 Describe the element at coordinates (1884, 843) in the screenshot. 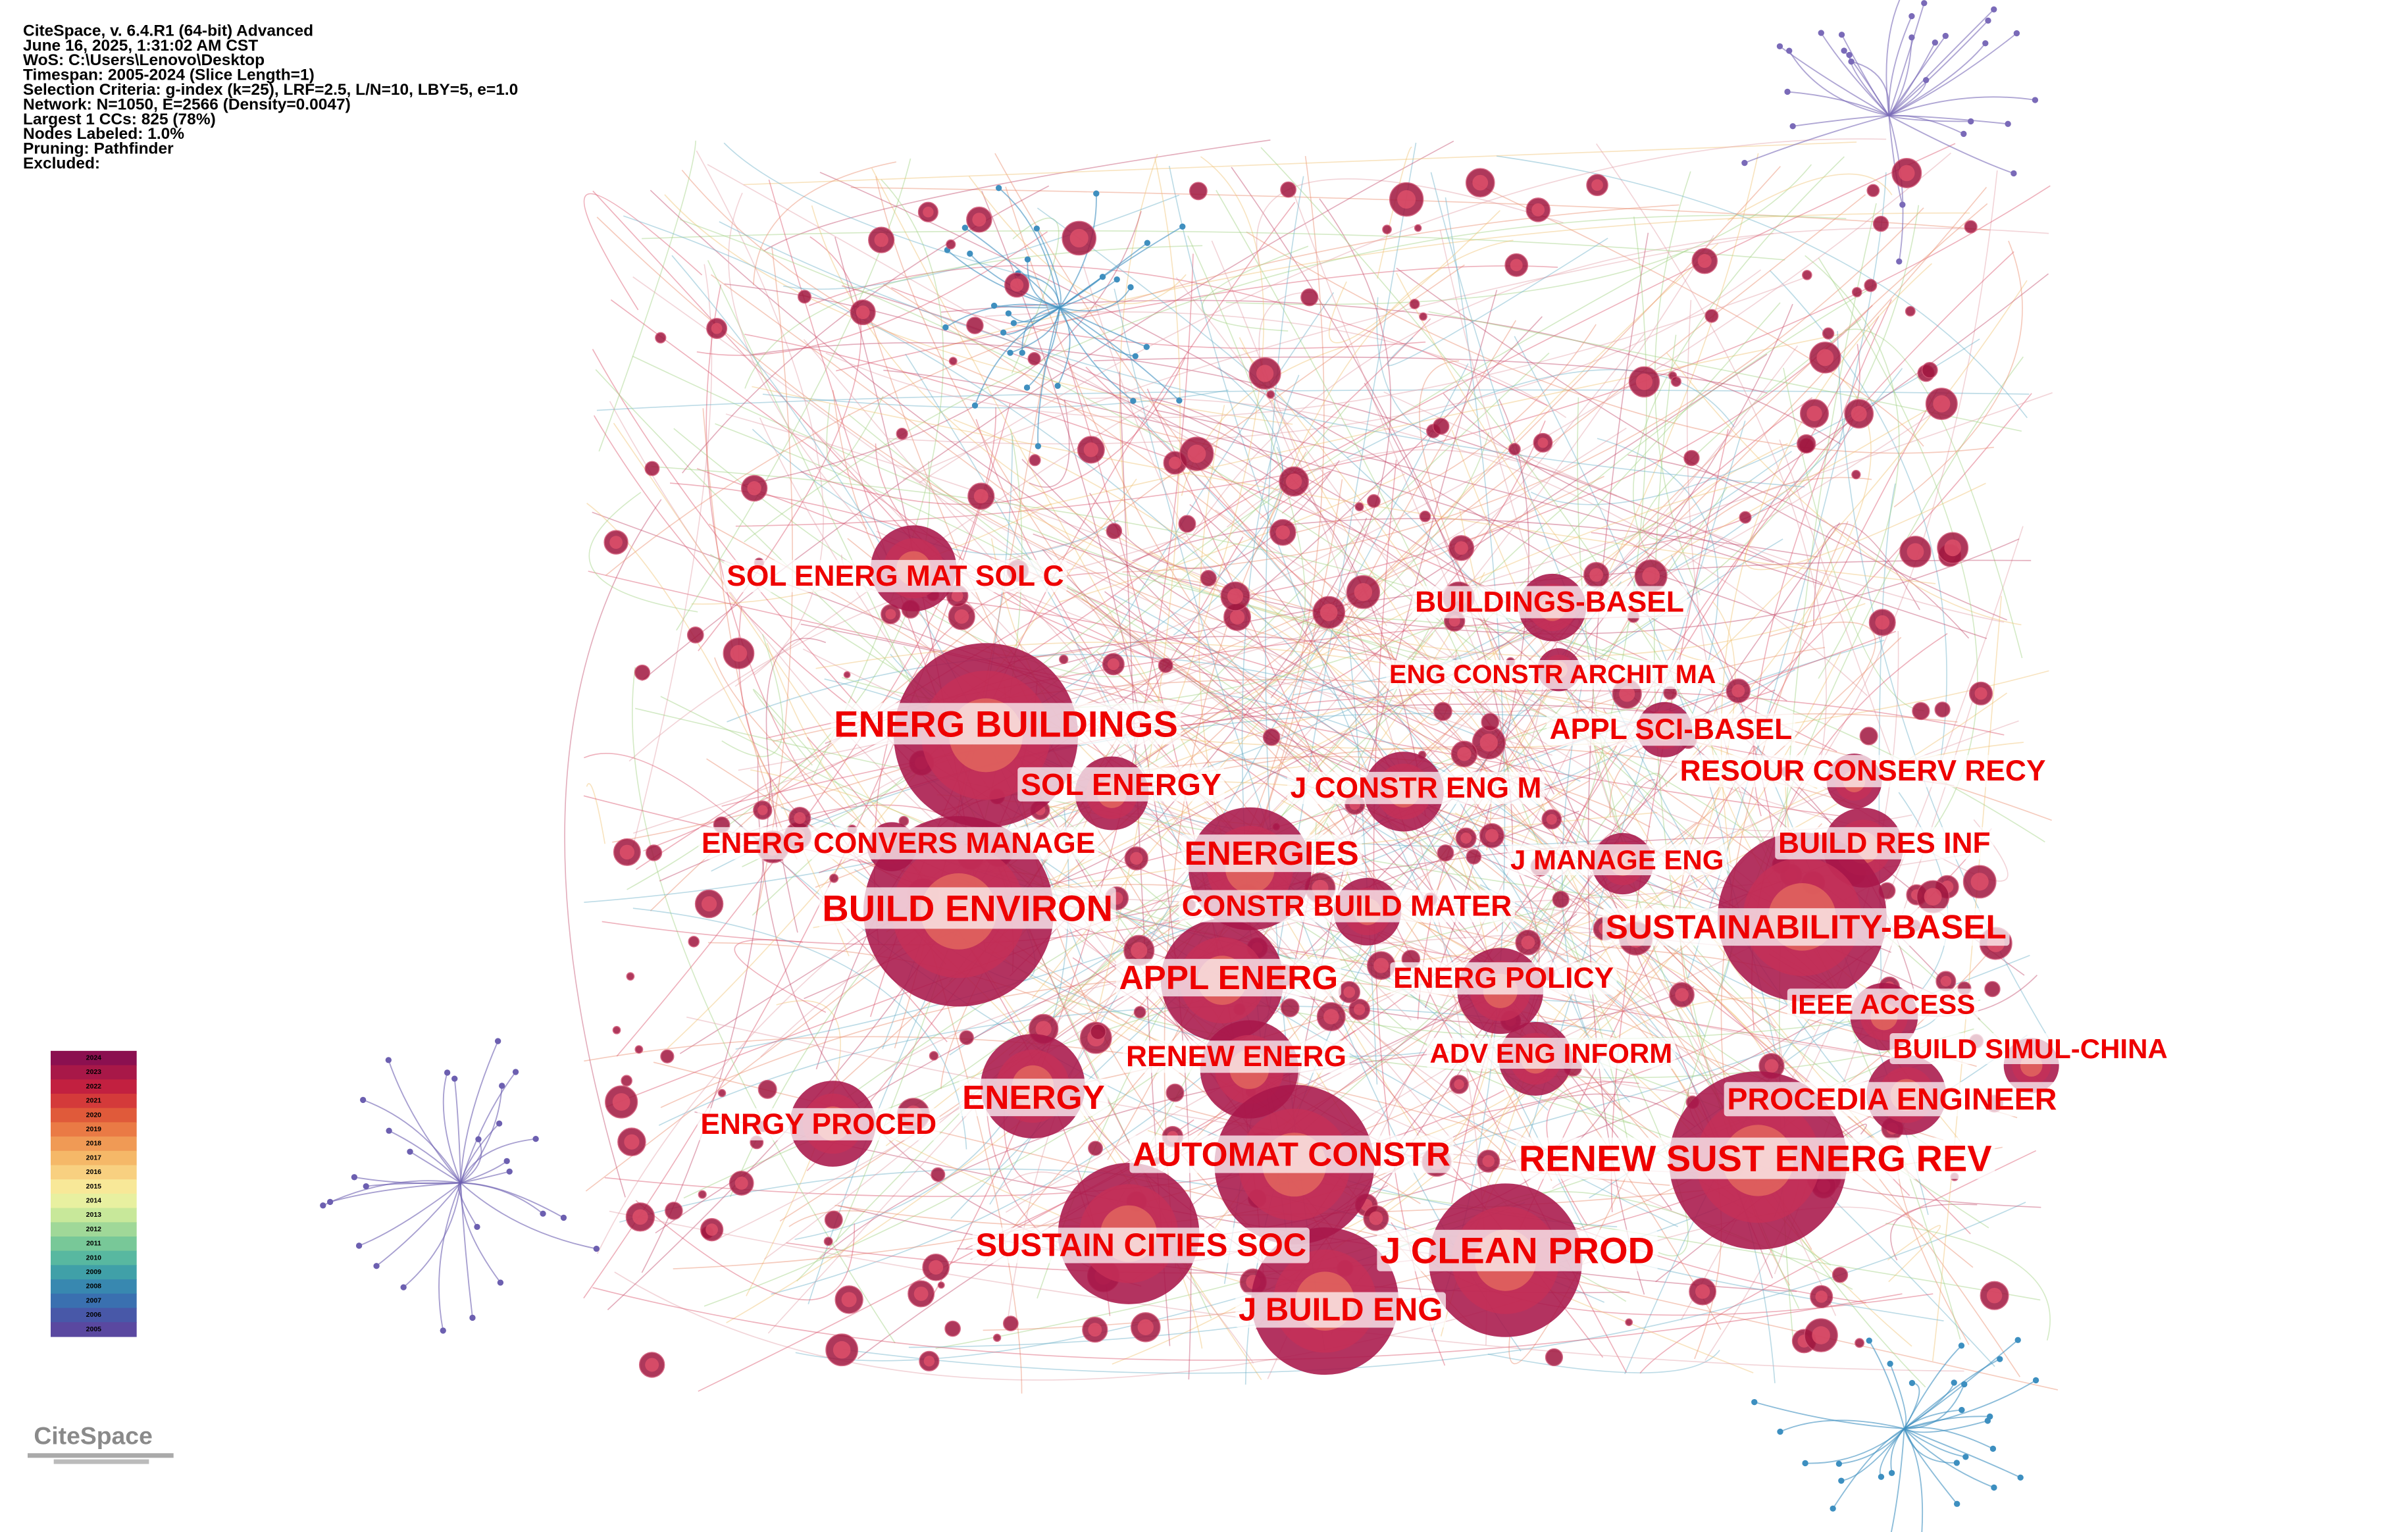

I see `node-label: BUILD RES INF` at that location.